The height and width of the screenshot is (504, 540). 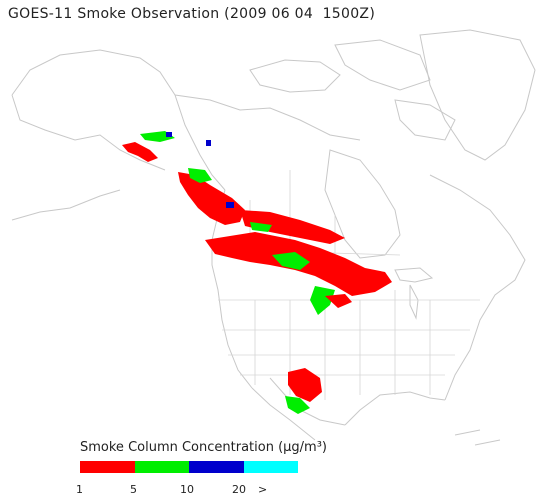 I want to click on alaska-south, so click(x=88, y=132).